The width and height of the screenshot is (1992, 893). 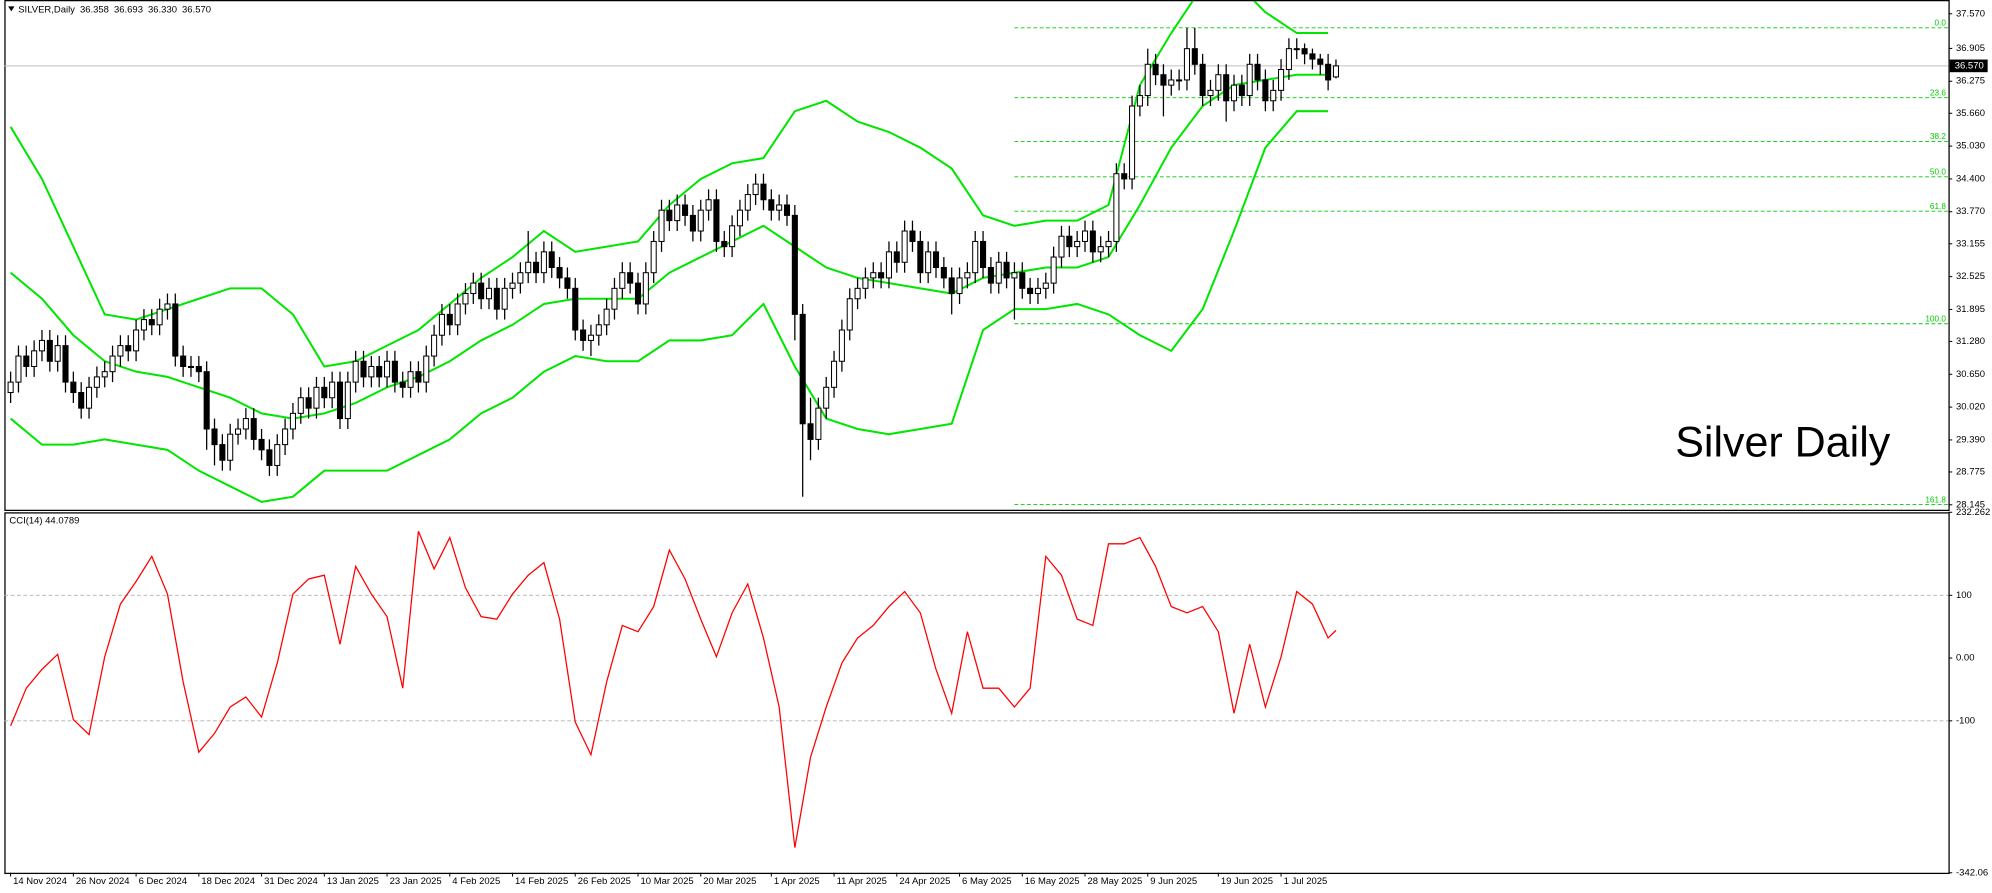 What do you see at coordinates (163, 881) in the screenshot?
I see `x-tick-label: 6 Dec 2024` at bounding box center [163, 881].